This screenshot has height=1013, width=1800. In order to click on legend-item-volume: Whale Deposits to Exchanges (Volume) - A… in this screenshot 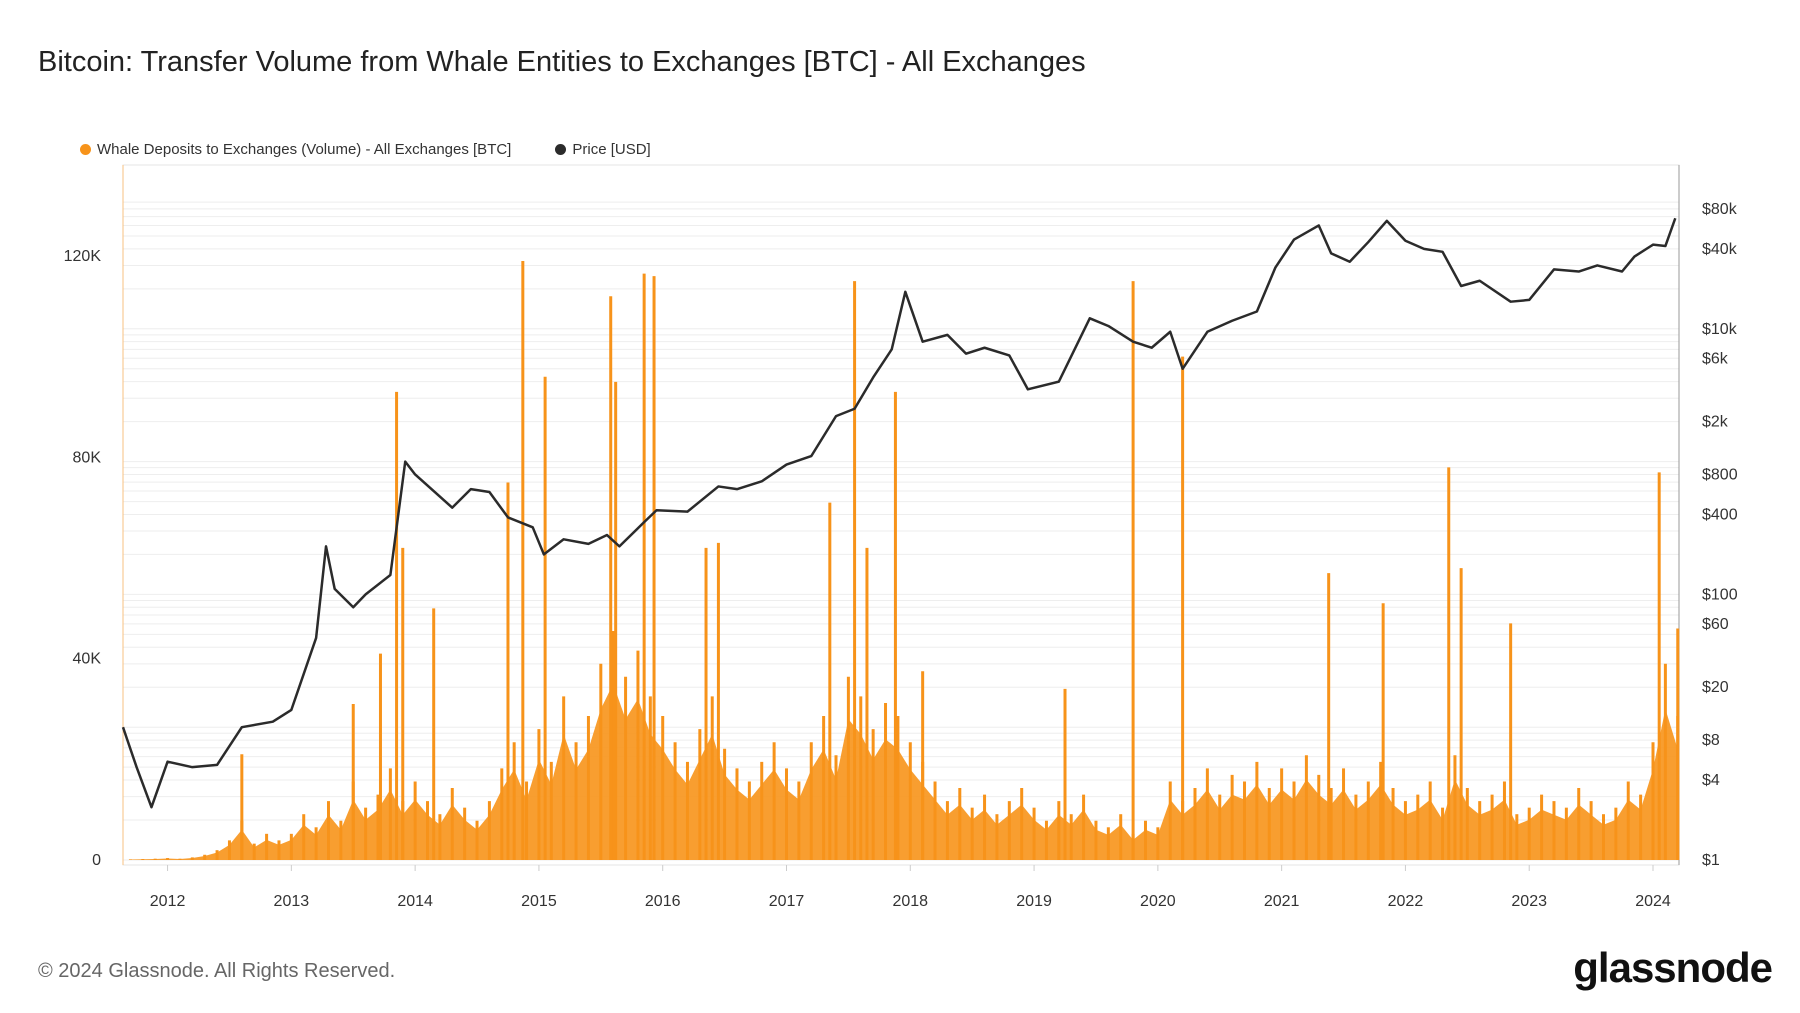, I will do `click(295, 149)`.